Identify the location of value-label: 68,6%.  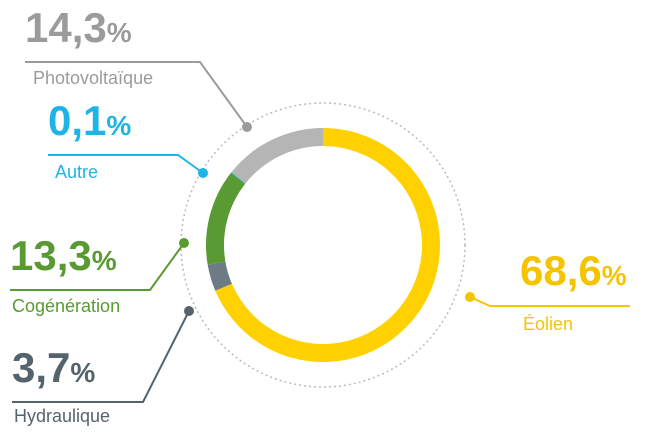
(573, 270).